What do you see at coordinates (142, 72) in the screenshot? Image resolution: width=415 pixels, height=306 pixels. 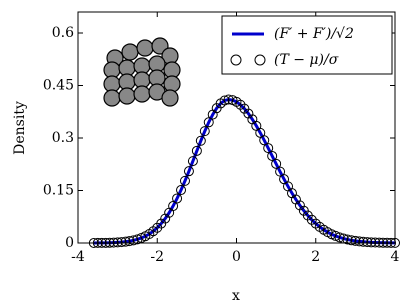 I see `cube-icon` at bounding box center [142, 72].